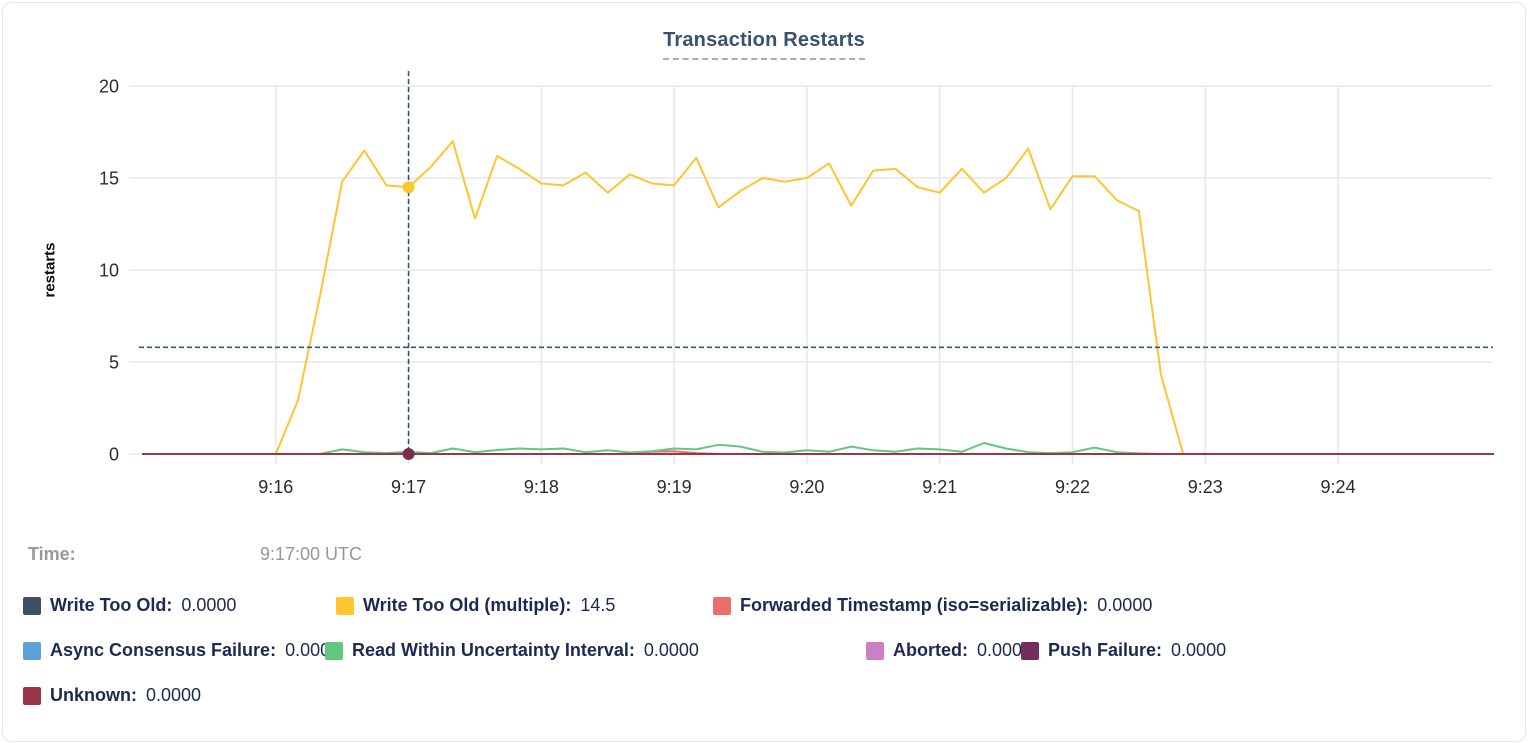 The width and height of the screenshot is (1528, 744). I want to click on y-axis-label: restarts, so click(50, 270).